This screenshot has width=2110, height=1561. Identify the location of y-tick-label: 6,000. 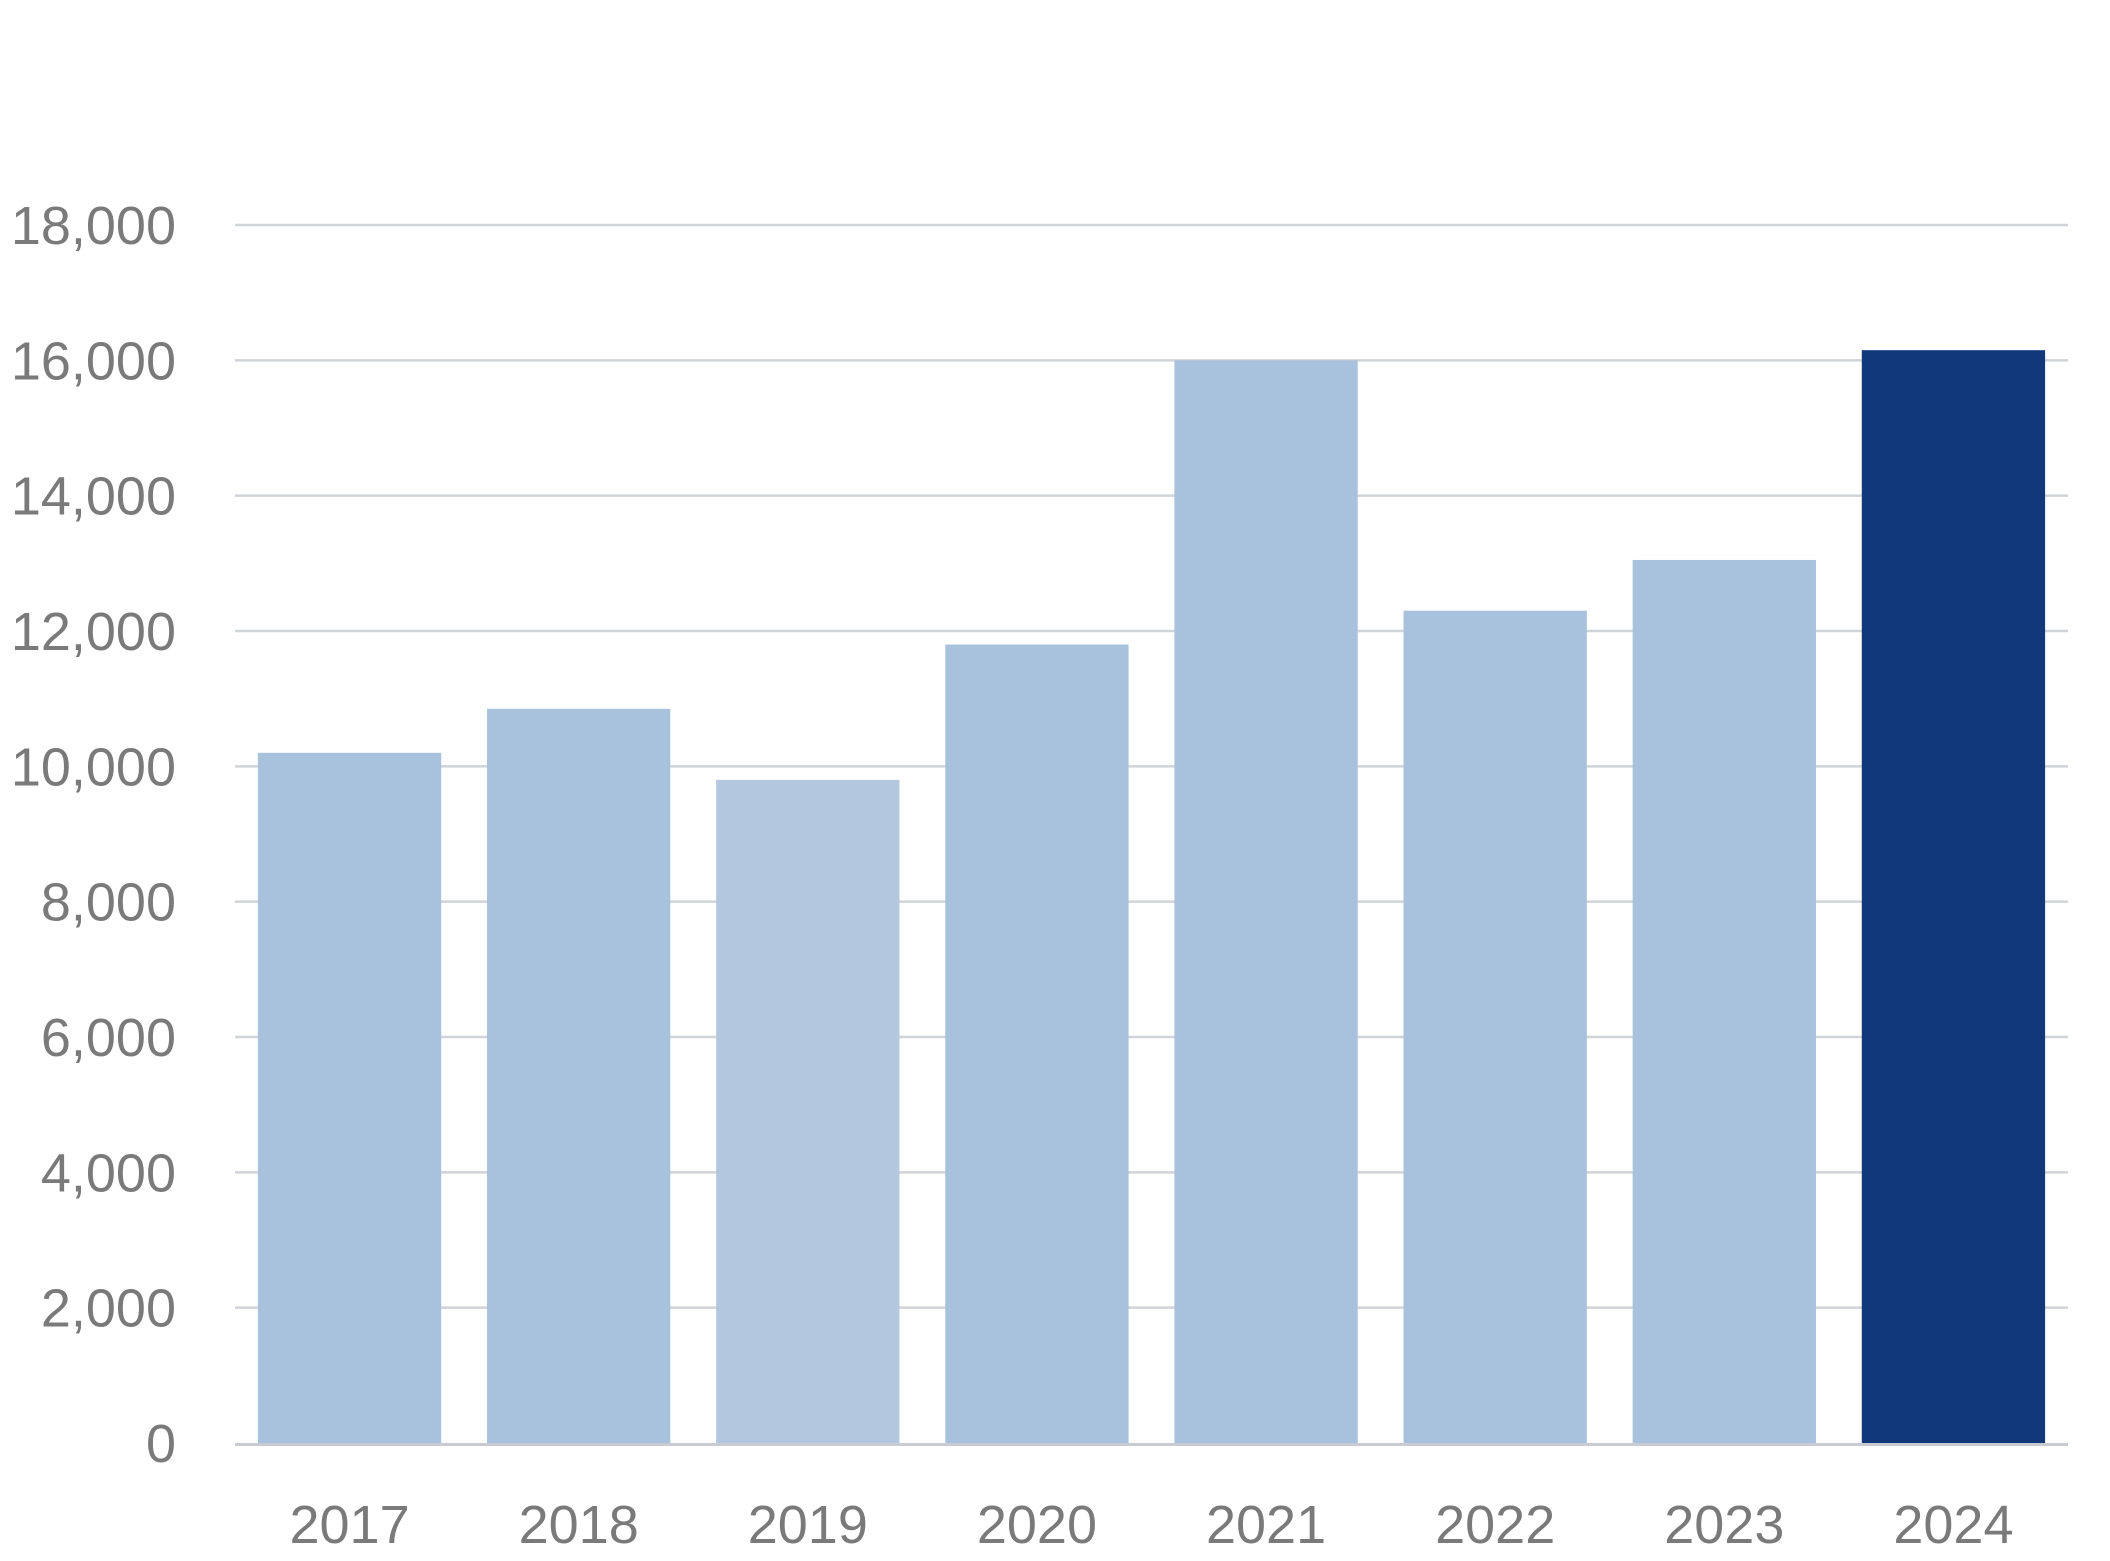
(108, 1038).